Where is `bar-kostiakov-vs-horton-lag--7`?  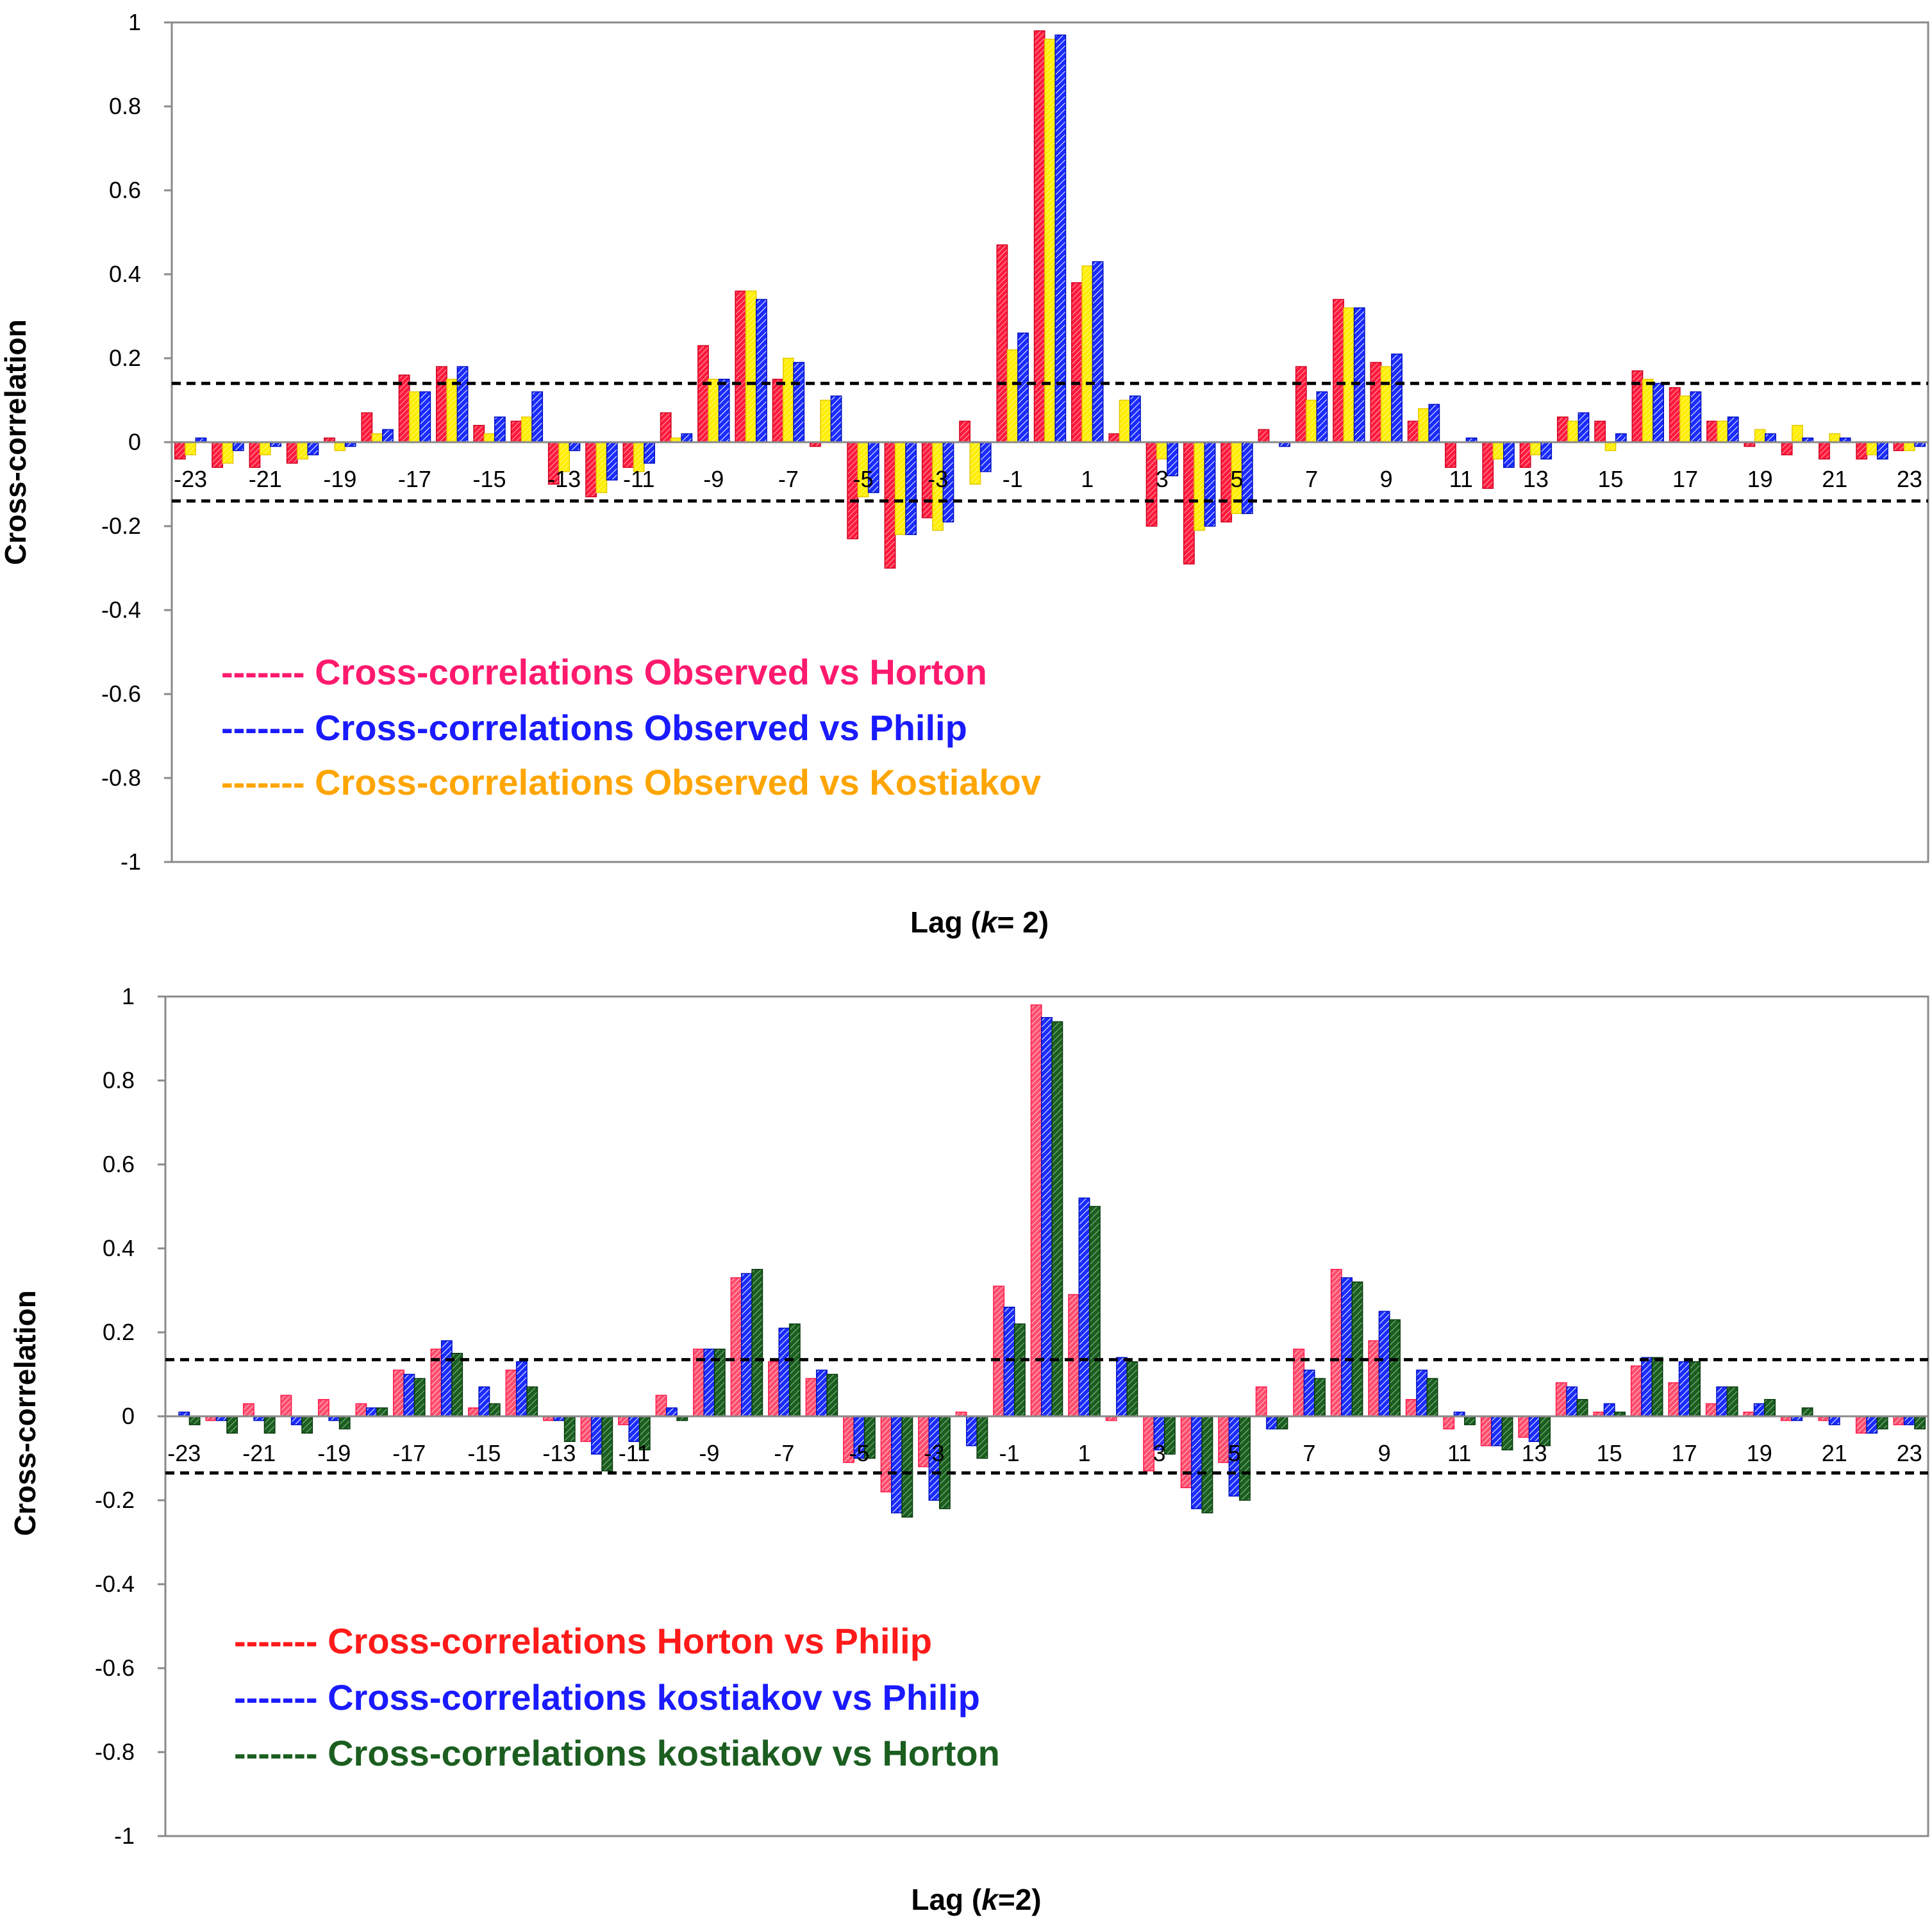
bar-kostiakov-vs-horton-lag--7 is located at coordinates (795, 1370).